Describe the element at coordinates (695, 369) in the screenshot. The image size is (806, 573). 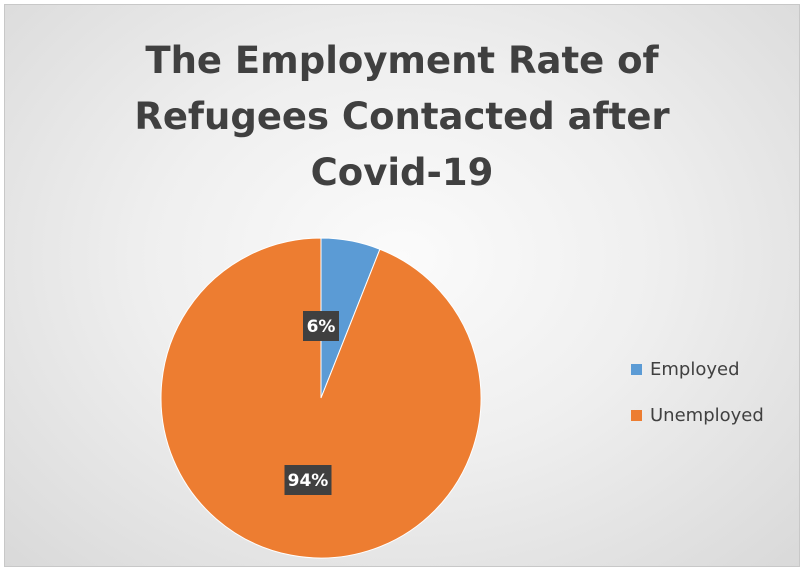
I see `legend-label-employed: Employed` at that location.